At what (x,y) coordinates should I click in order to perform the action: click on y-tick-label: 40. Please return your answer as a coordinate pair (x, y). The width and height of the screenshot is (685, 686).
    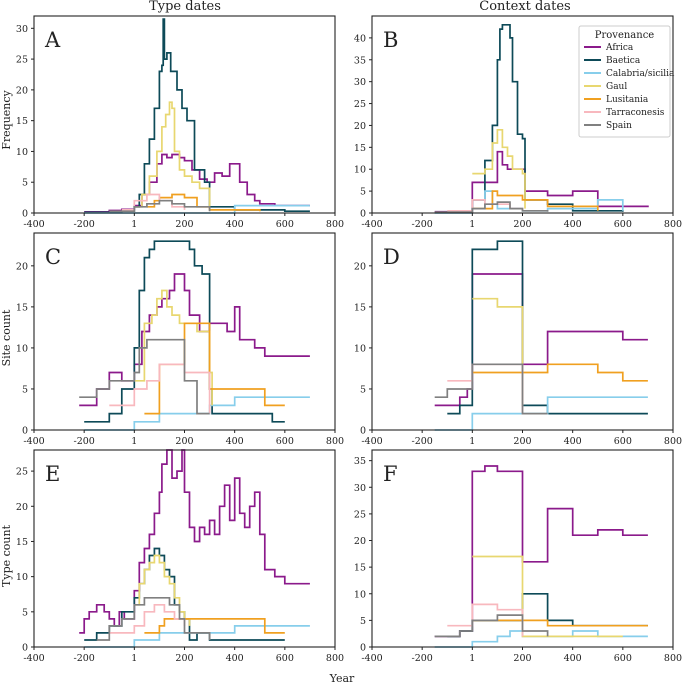
    Looking at the image, I should click on (360, 38).